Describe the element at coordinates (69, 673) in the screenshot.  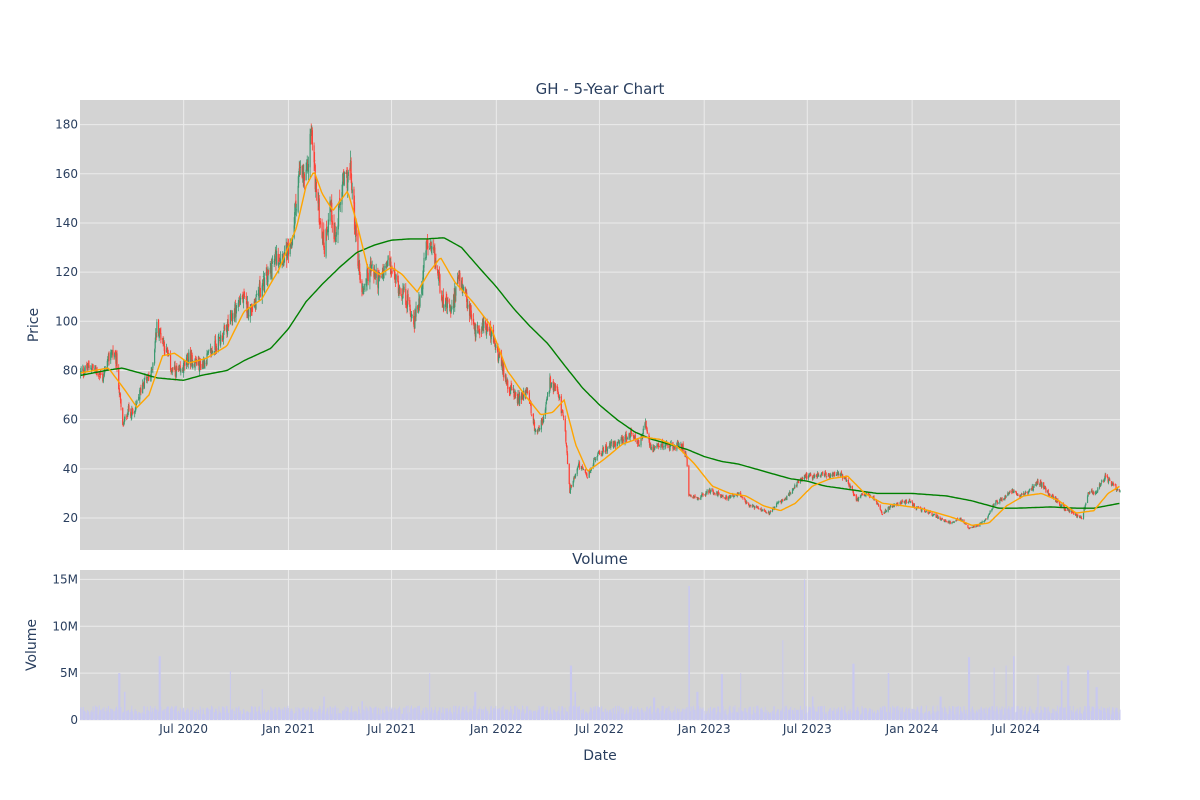
I see `volume-tick-label: 5M` at that location.